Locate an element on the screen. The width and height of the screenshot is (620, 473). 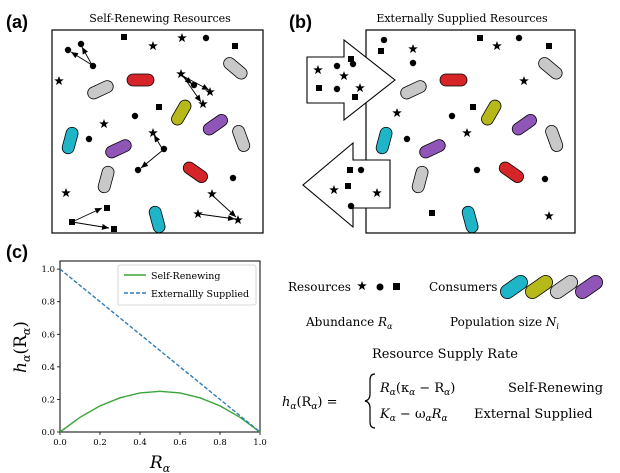
resources-label: Resources is located at coordinates (319, 287).